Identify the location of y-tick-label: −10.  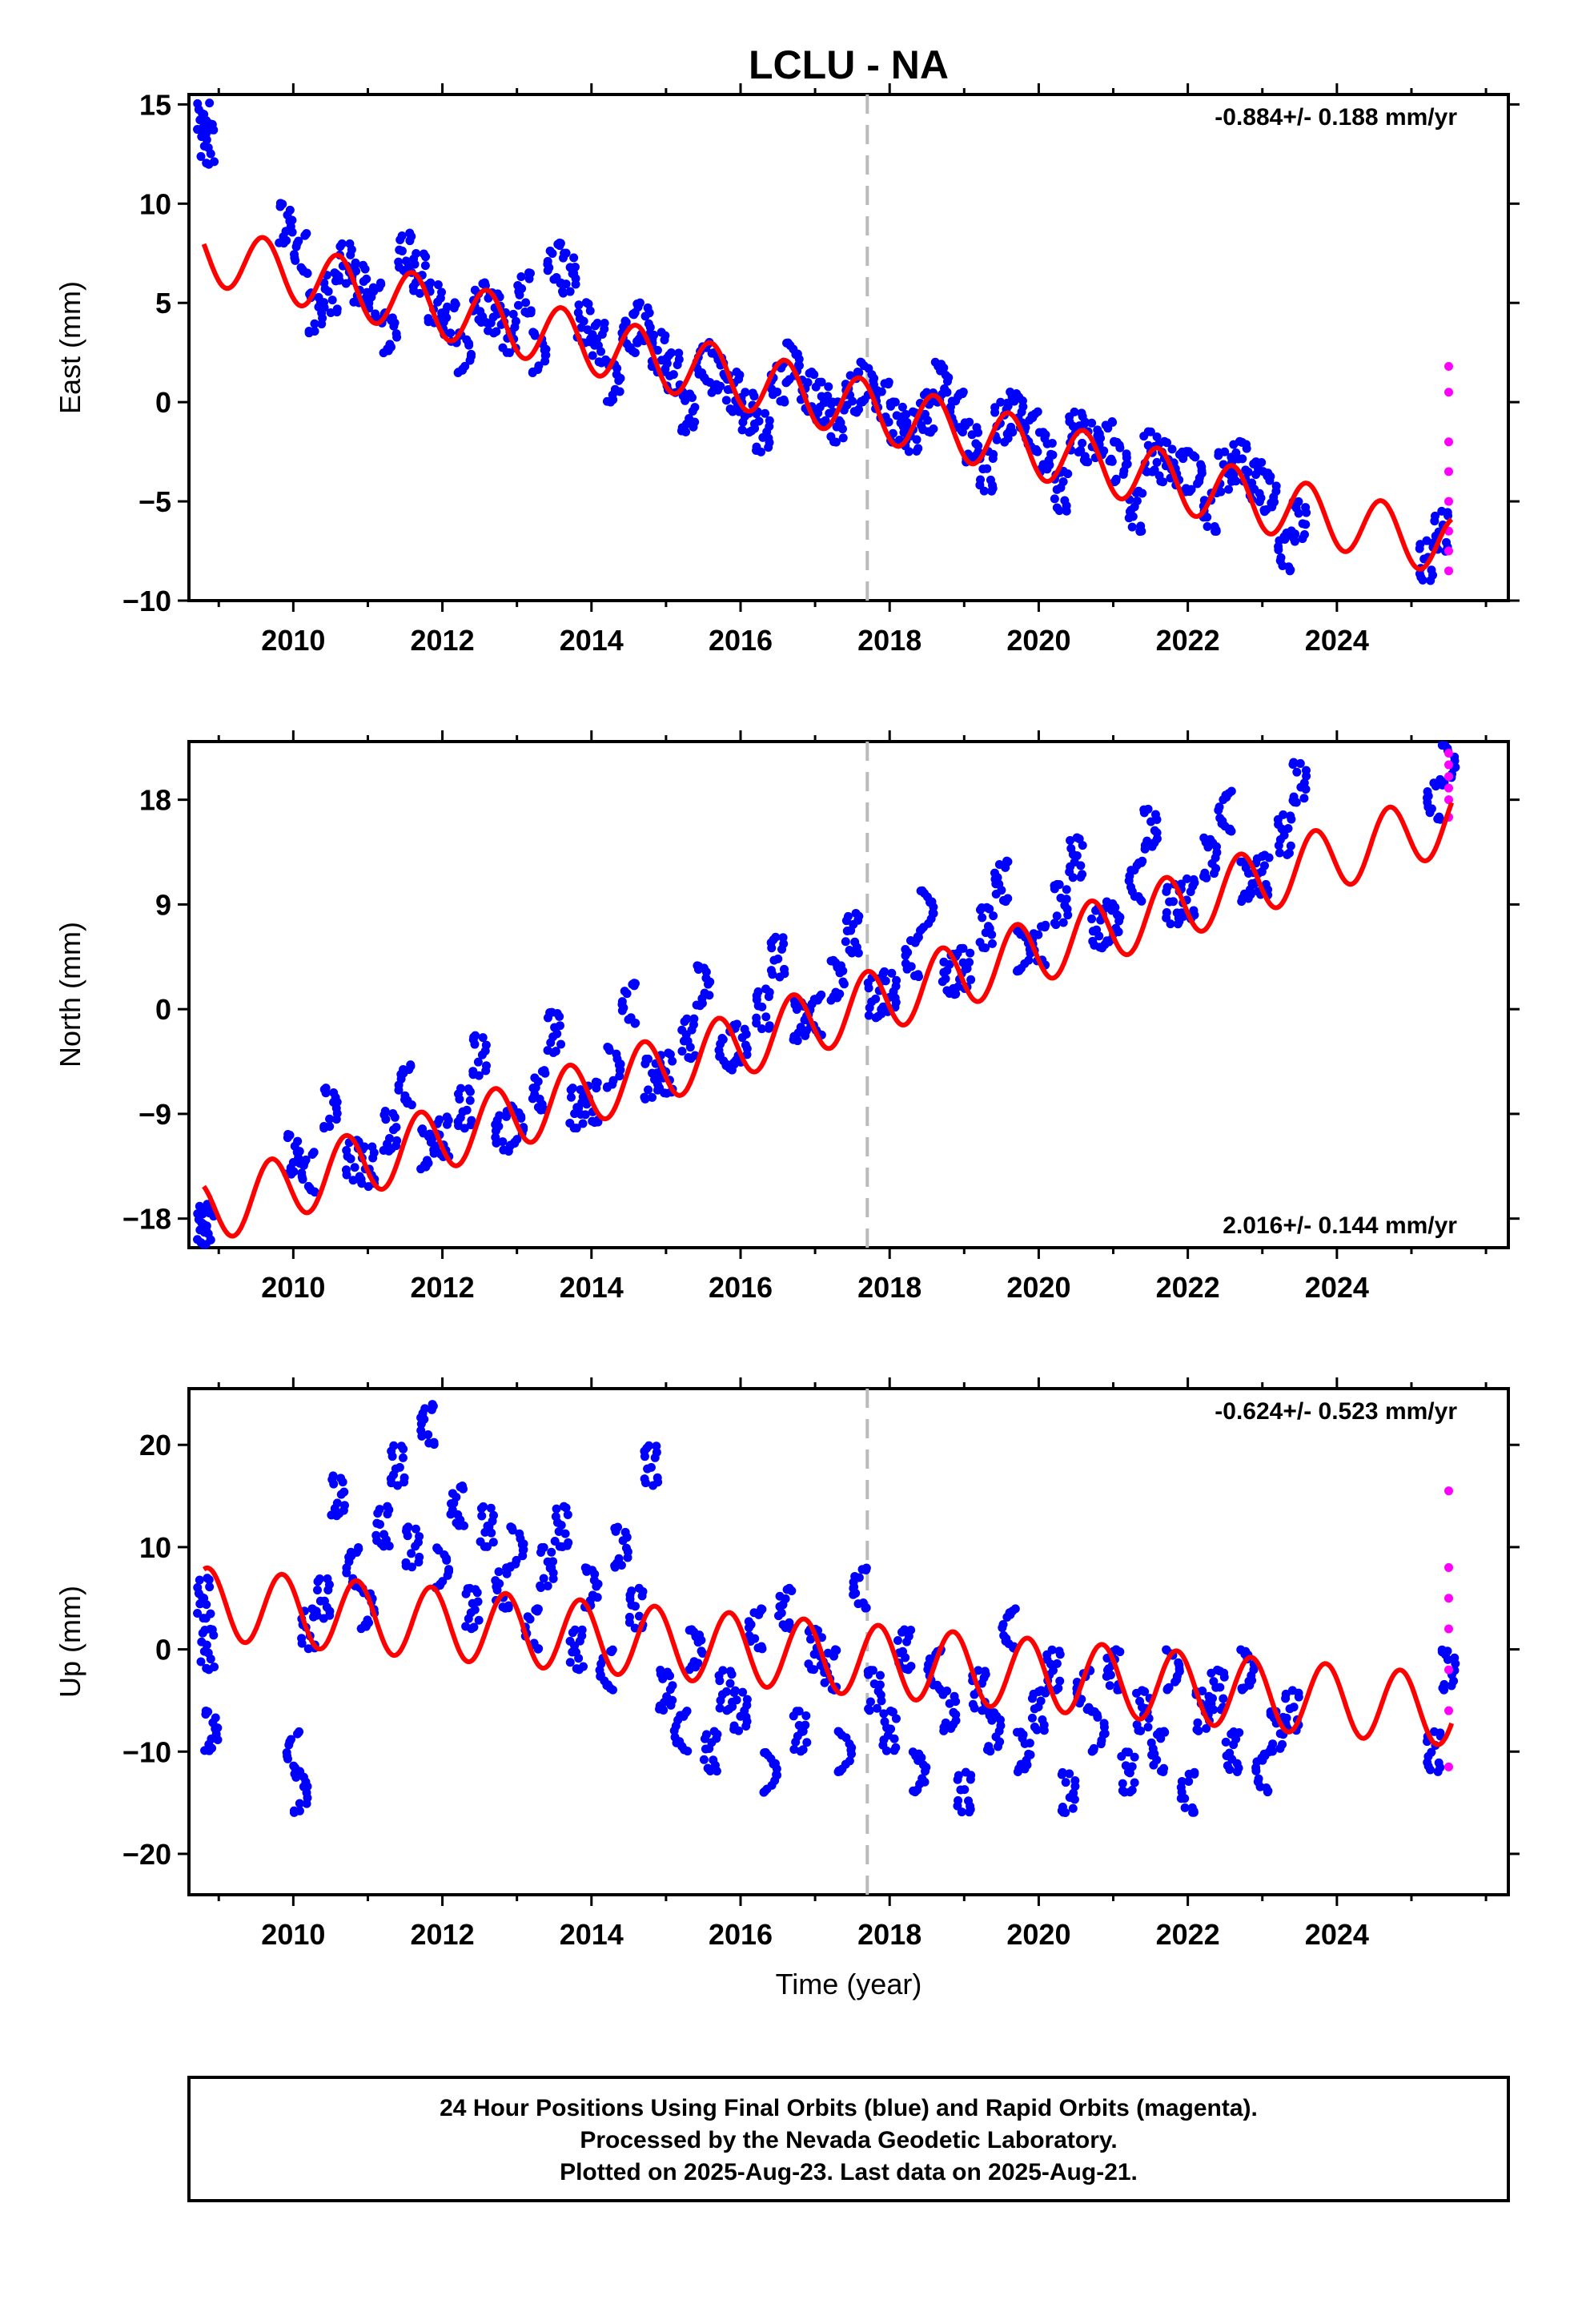
(146, 1752).